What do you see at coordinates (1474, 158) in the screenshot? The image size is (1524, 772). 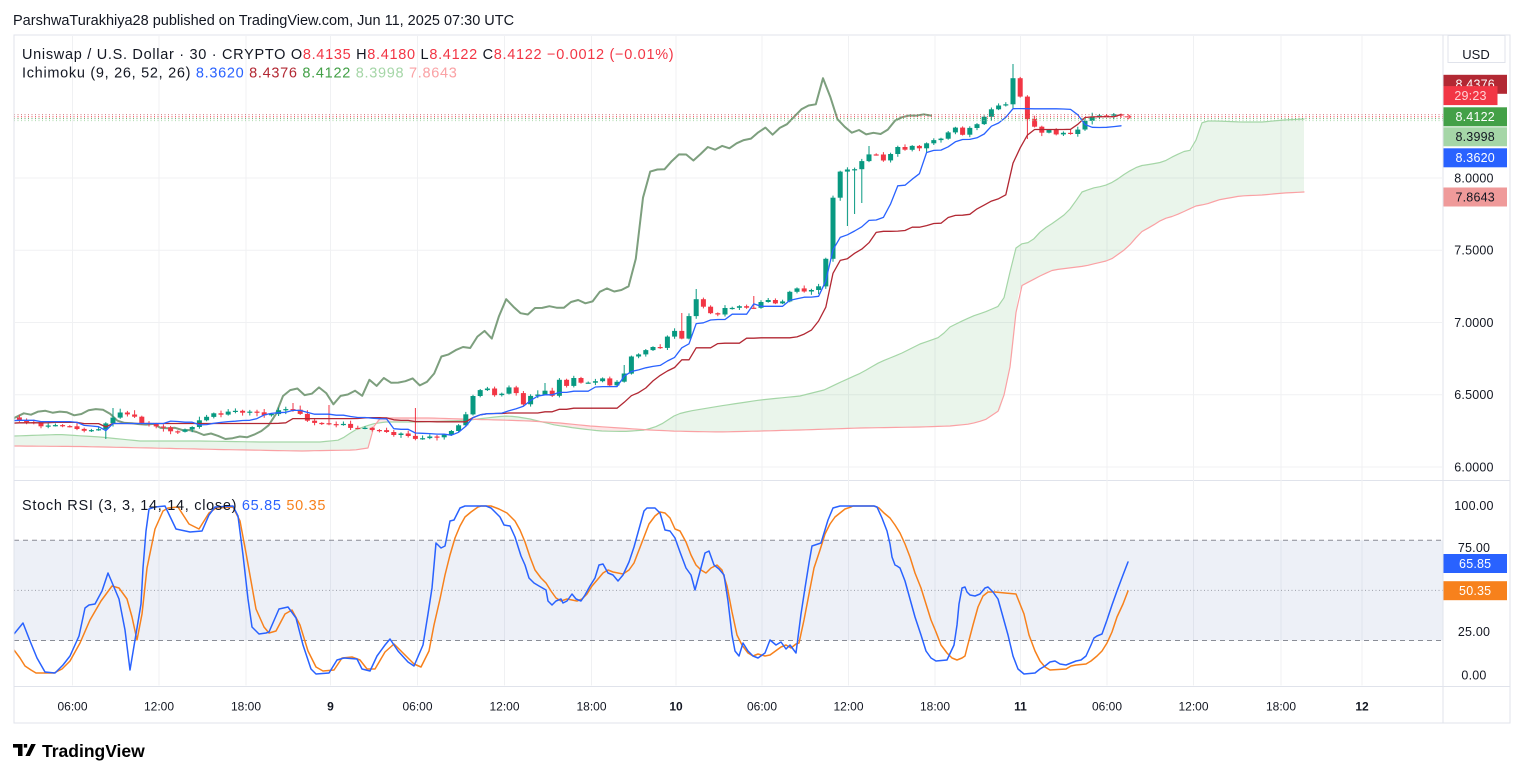 I see `svg-text: 8.3620` at bounding box center [1474, 158].